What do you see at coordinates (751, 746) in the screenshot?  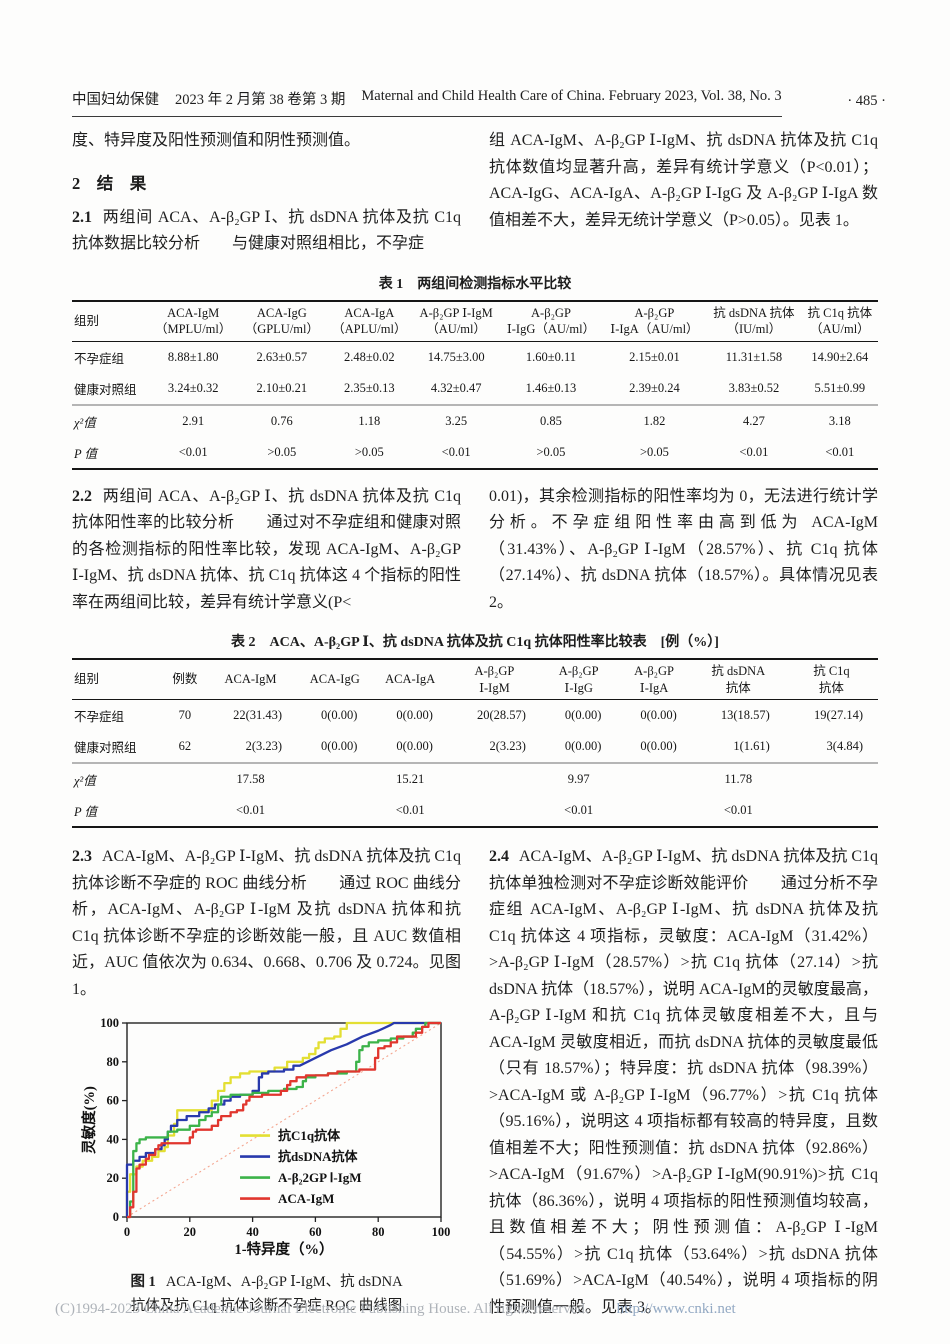 I see `table-cell: 1(1.61)` at bounding box center [751, 746].